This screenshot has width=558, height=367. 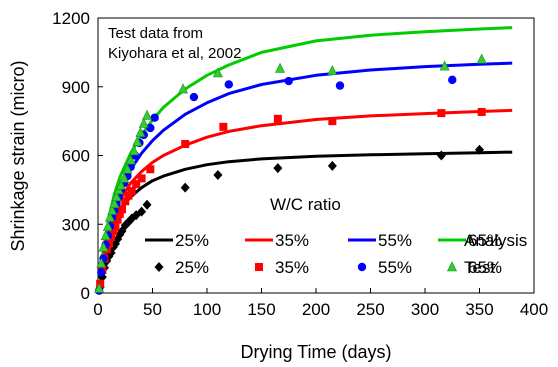 I want to click on legend-analysis-label: 55%, so click(x=395, y=240).